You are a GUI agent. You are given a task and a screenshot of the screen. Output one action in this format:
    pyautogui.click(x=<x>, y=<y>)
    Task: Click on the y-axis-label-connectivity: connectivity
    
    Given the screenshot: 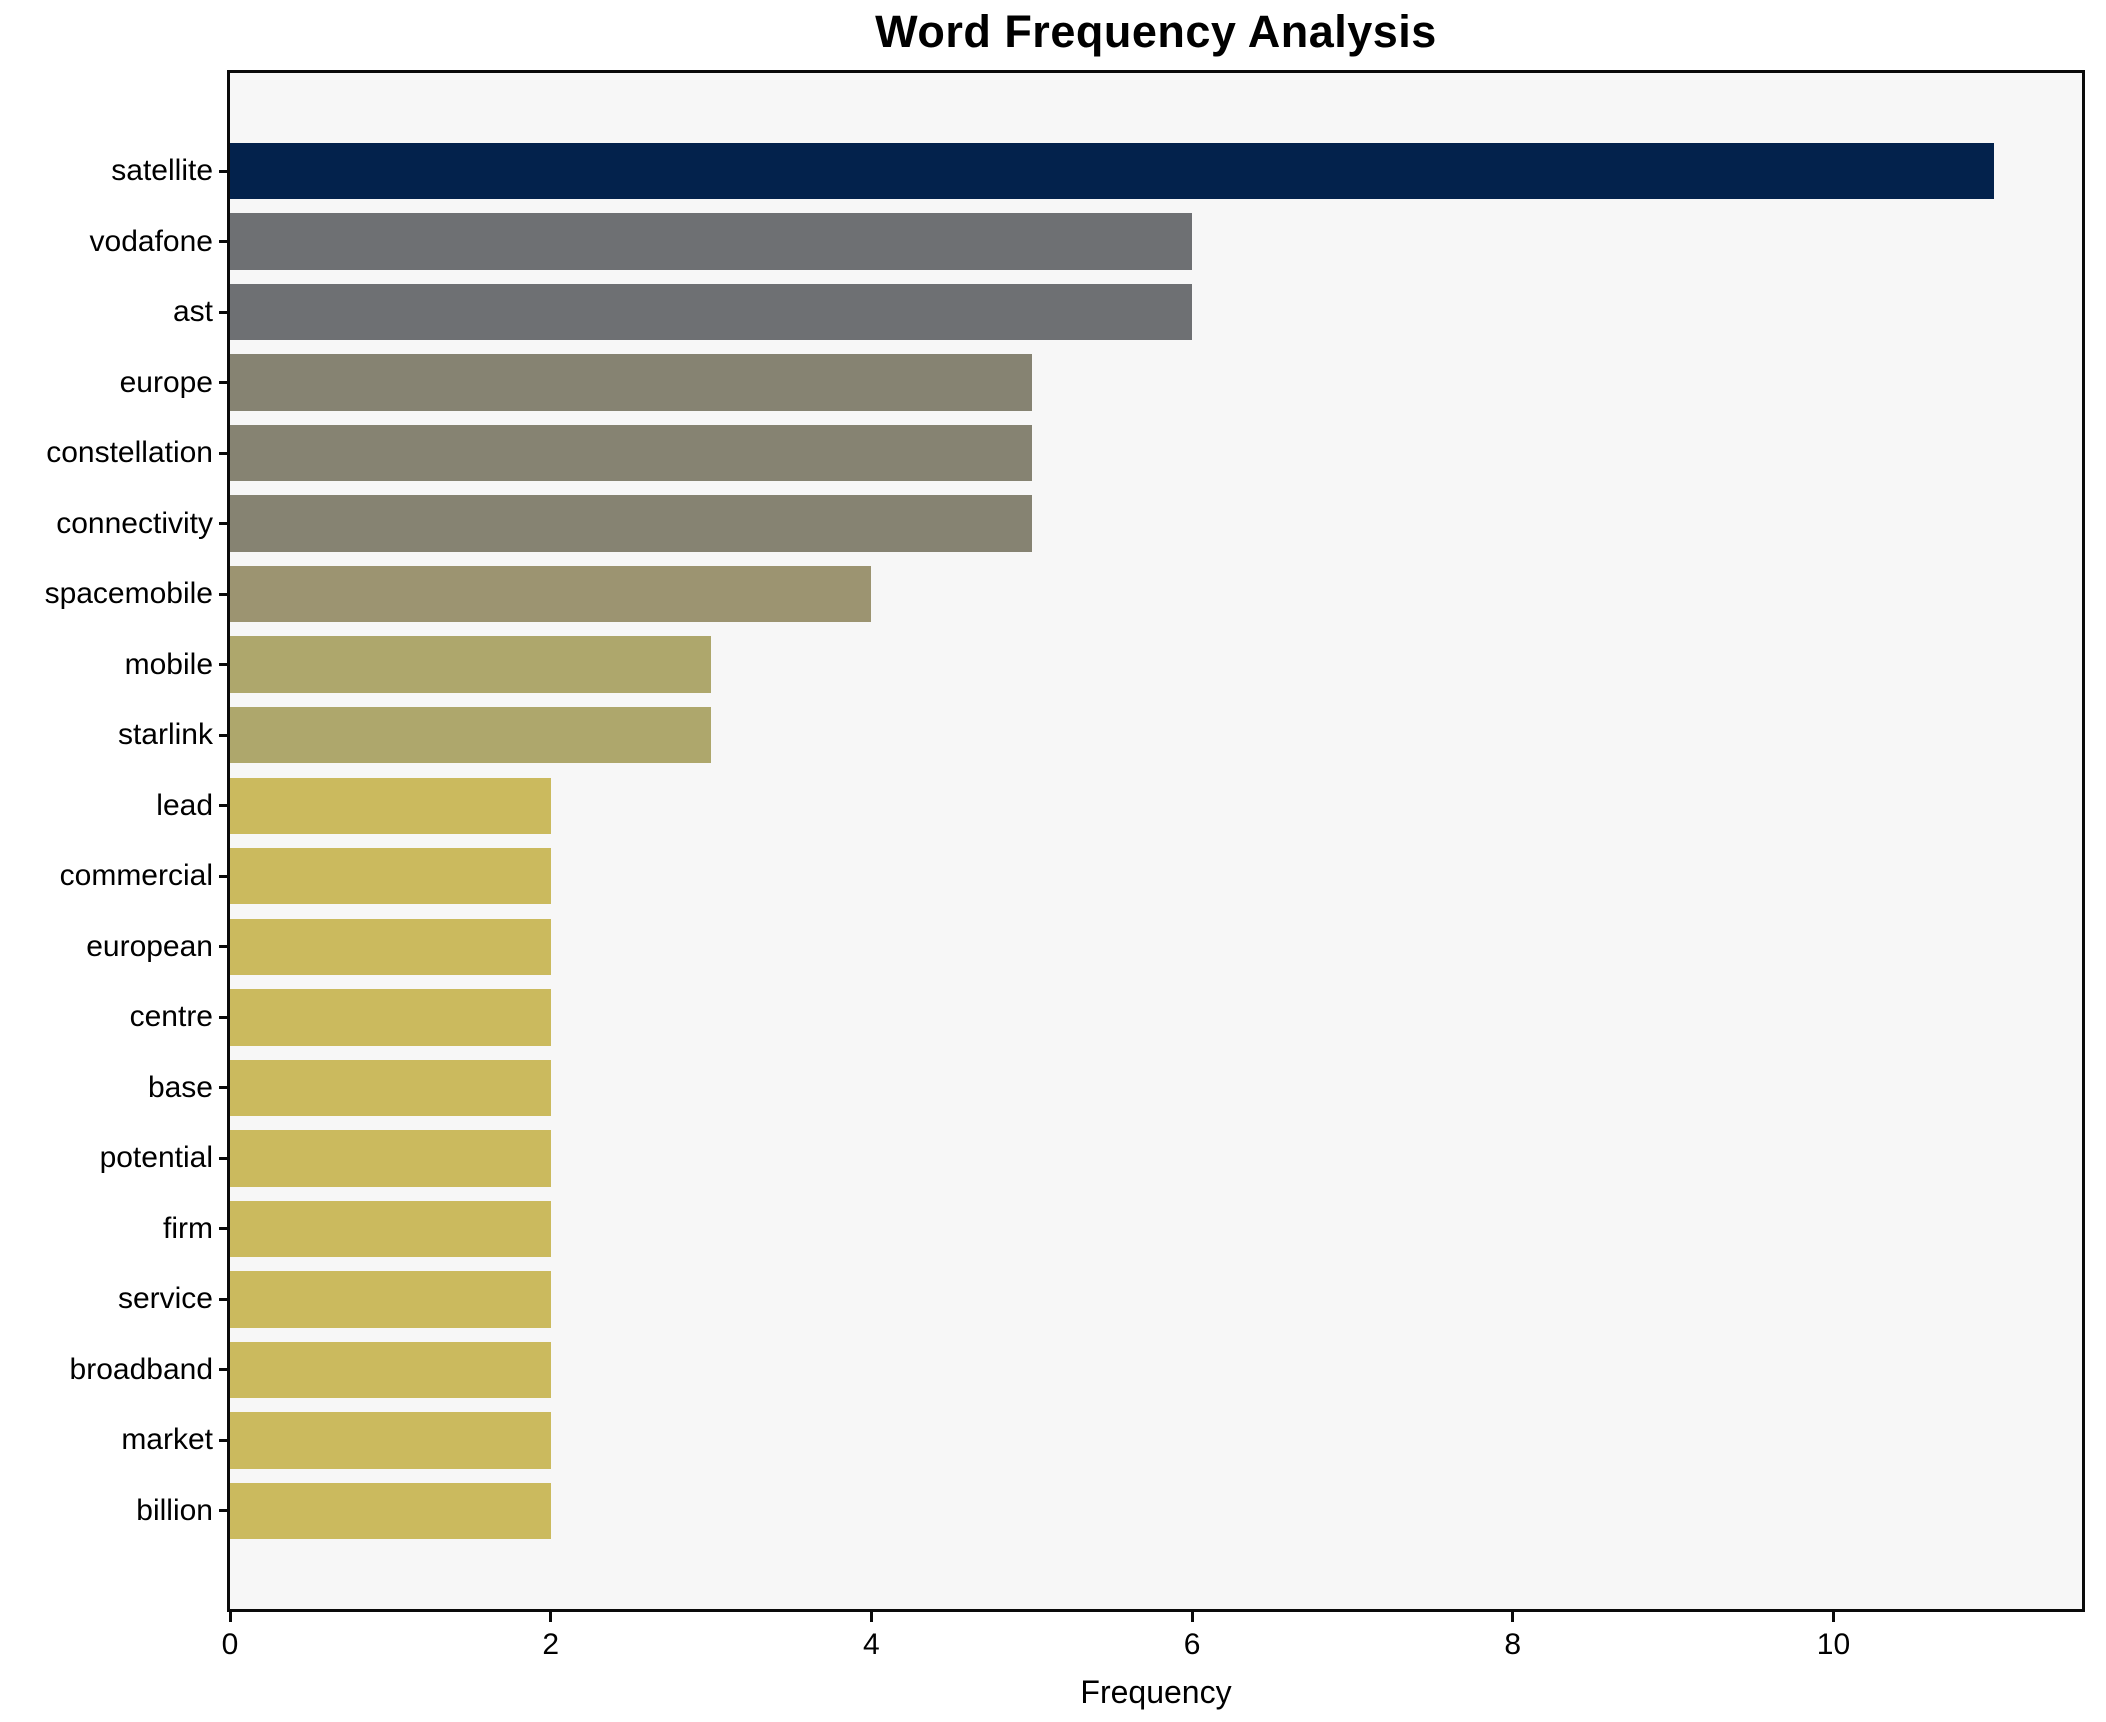 What is the action you would take?
    pyautogui.click(x=134, y=523)
    